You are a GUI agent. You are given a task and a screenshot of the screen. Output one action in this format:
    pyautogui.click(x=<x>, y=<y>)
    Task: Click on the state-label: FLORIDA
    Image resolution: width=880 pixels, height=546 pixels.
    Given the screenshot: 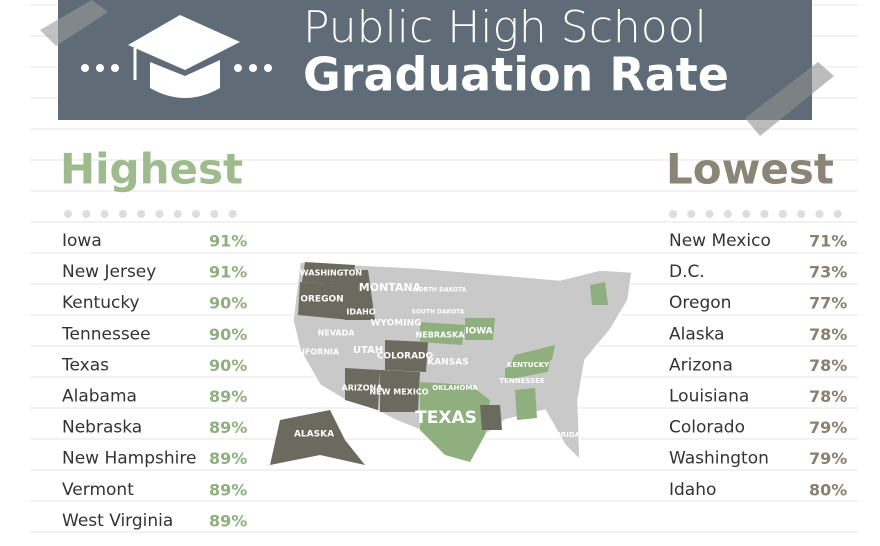 What is the action you would take?
    pyautogui.click(x=563, y=435)
    